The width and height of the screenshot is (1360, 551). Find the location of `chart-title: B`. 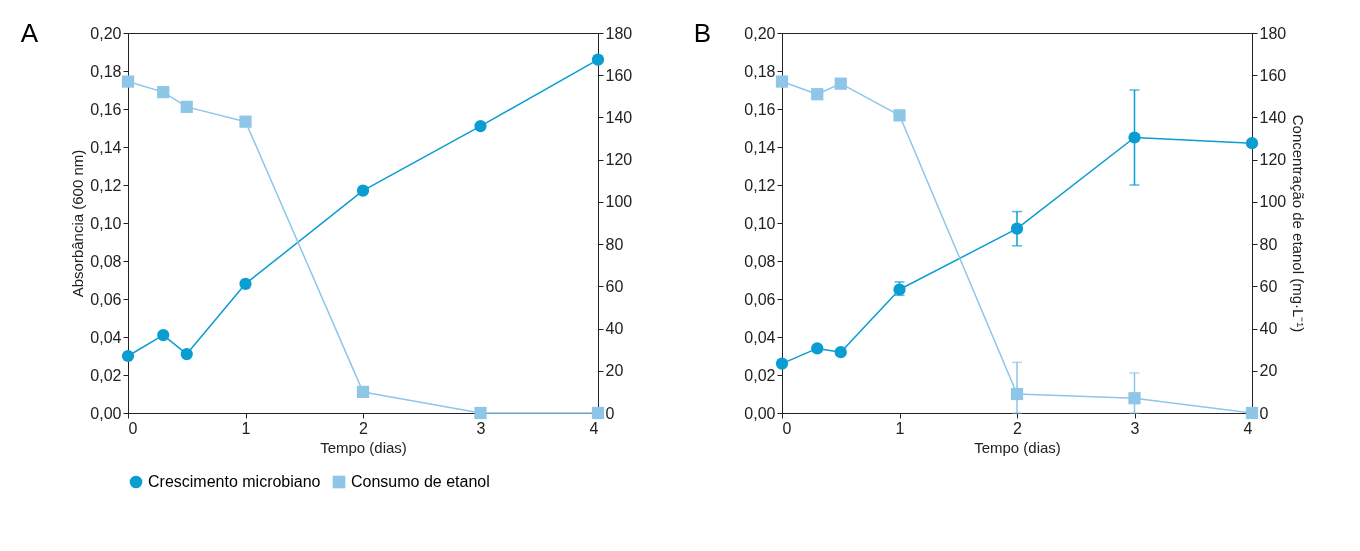

chart-title: B is located at coordinates (702, 33).